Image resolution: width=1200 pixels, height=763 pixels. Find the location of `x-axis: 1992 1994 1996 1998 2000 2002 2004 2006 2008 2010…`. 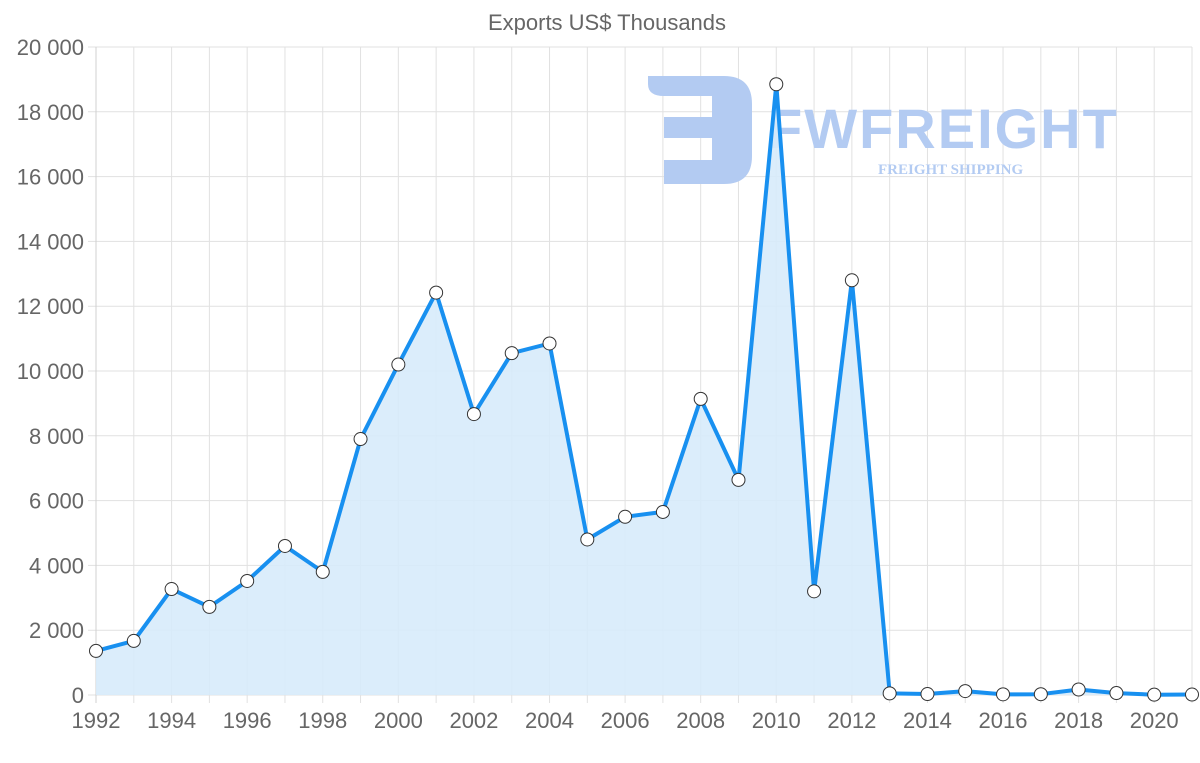

x-axis: 1992 1994 1996 1998 2000 2002 2004 2006 2008 2010… is located at coordinates (625, 720).